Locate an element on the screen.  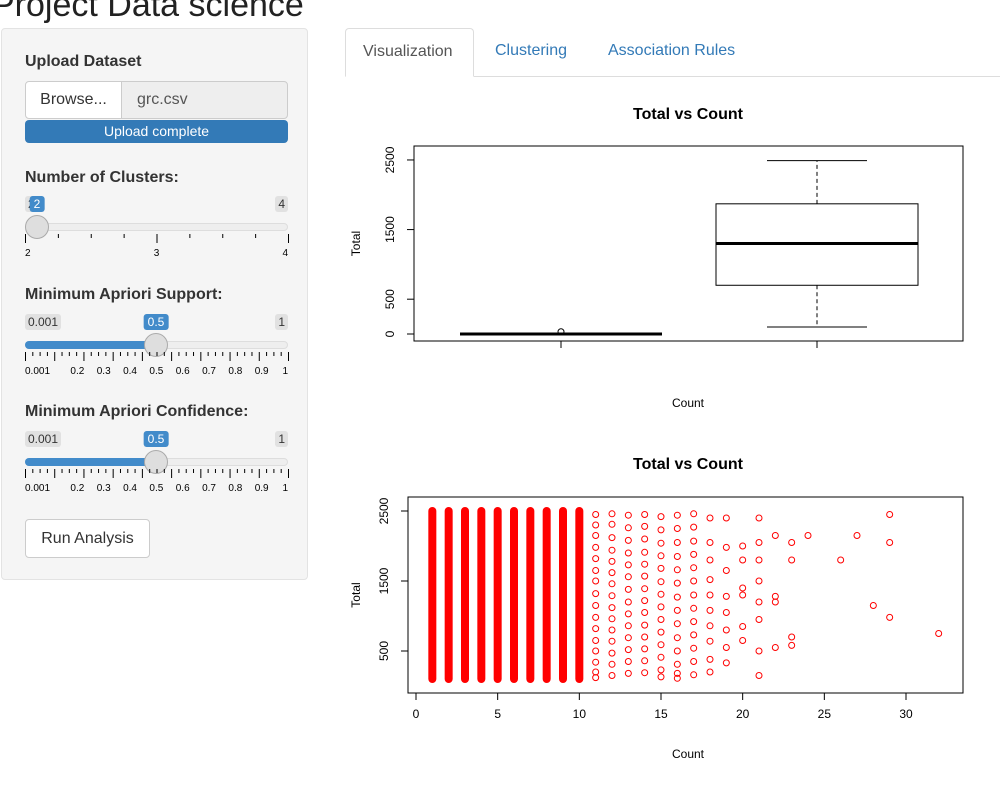
scatter-x-tick-label: 5 is located at coordinates (497, 714).